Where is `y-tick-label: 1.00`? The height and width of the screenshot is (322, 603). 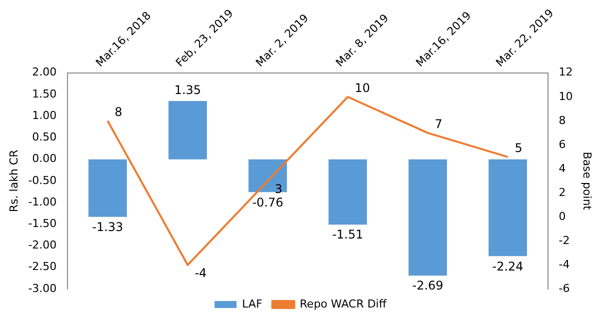
y-tick-label: 1.00 is located at coordinates (44, 115).